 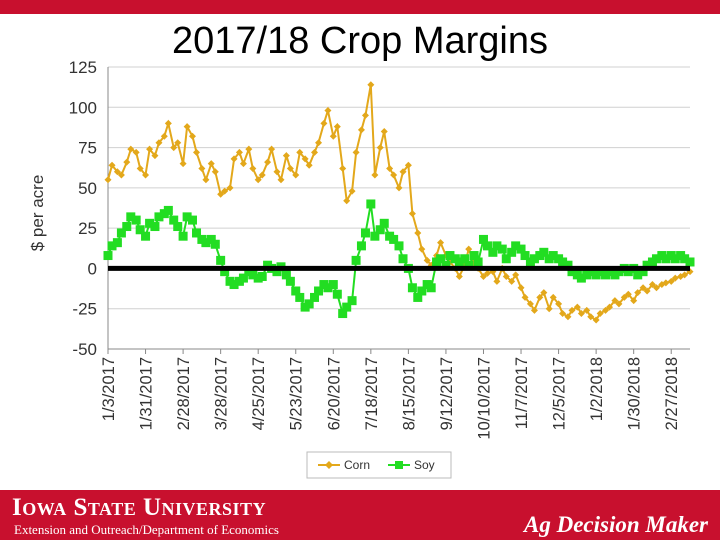 What do you see at coordinates (409, 393) in the screenshot?
I see `x-tick-label: 8/15/2017` at bounding box center [409, 393].